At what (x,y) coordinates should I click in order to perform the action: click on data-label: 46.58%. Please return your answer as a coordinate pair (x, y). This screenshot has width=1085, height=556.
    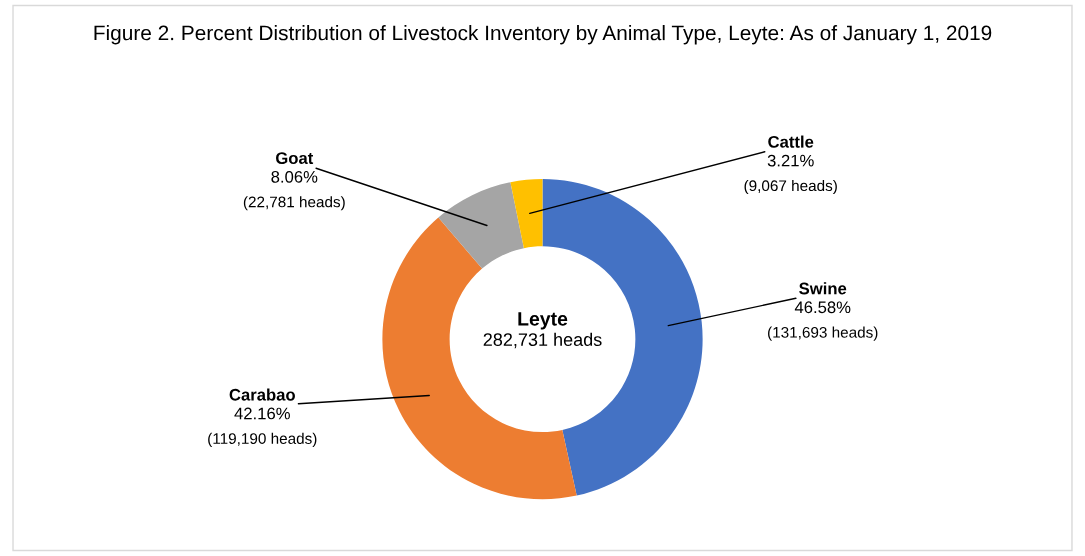
    Looking at the image, I should click on (822, 307).